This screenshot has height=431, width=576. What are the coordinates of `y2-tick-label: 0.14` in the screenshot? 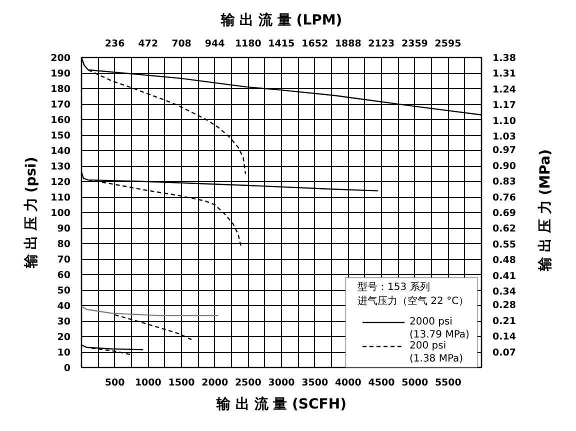 It's located at (504, 337).